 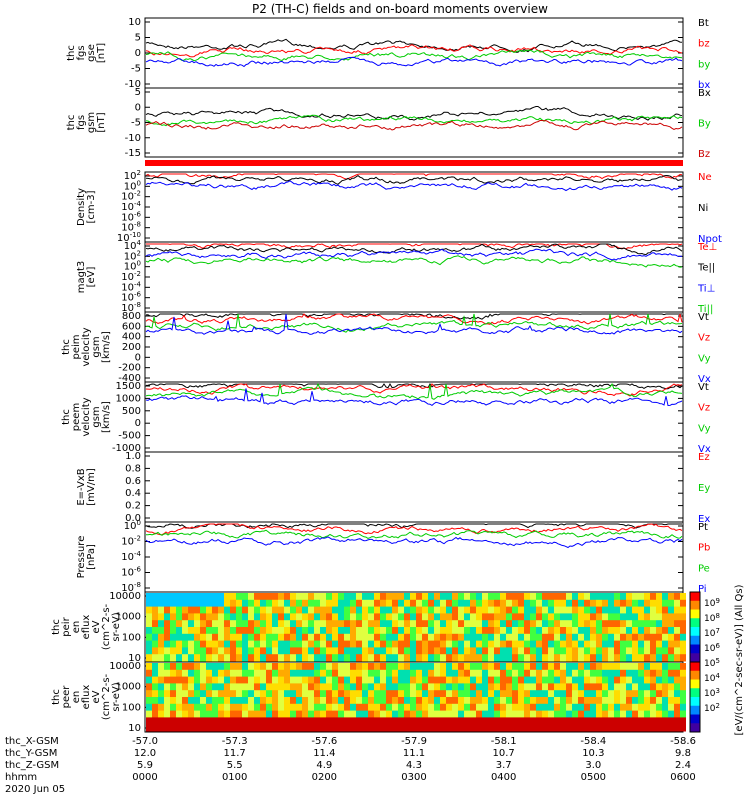 I want to click on ytick-label-exp: 4, so click(x=139, y=243).